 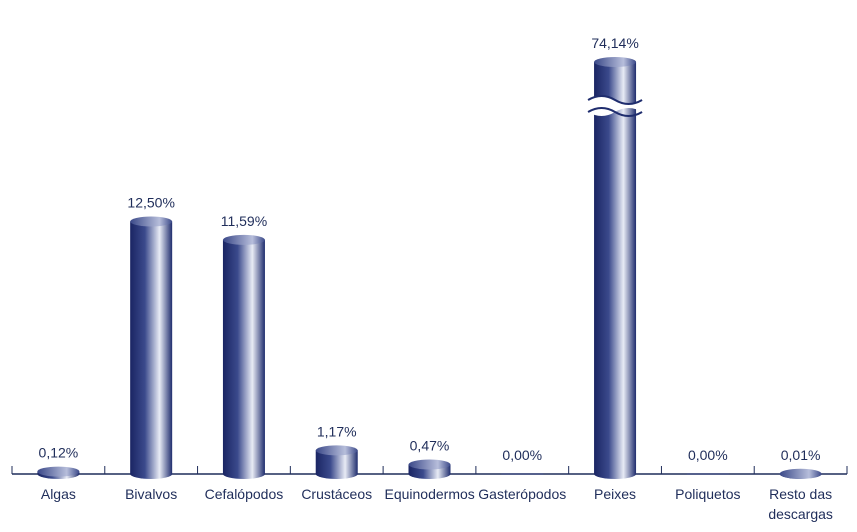 What do you see at coordinates (430, 446) in the screenshot?
I see `value-label: 0,47%` at bounding box center [430, 446].